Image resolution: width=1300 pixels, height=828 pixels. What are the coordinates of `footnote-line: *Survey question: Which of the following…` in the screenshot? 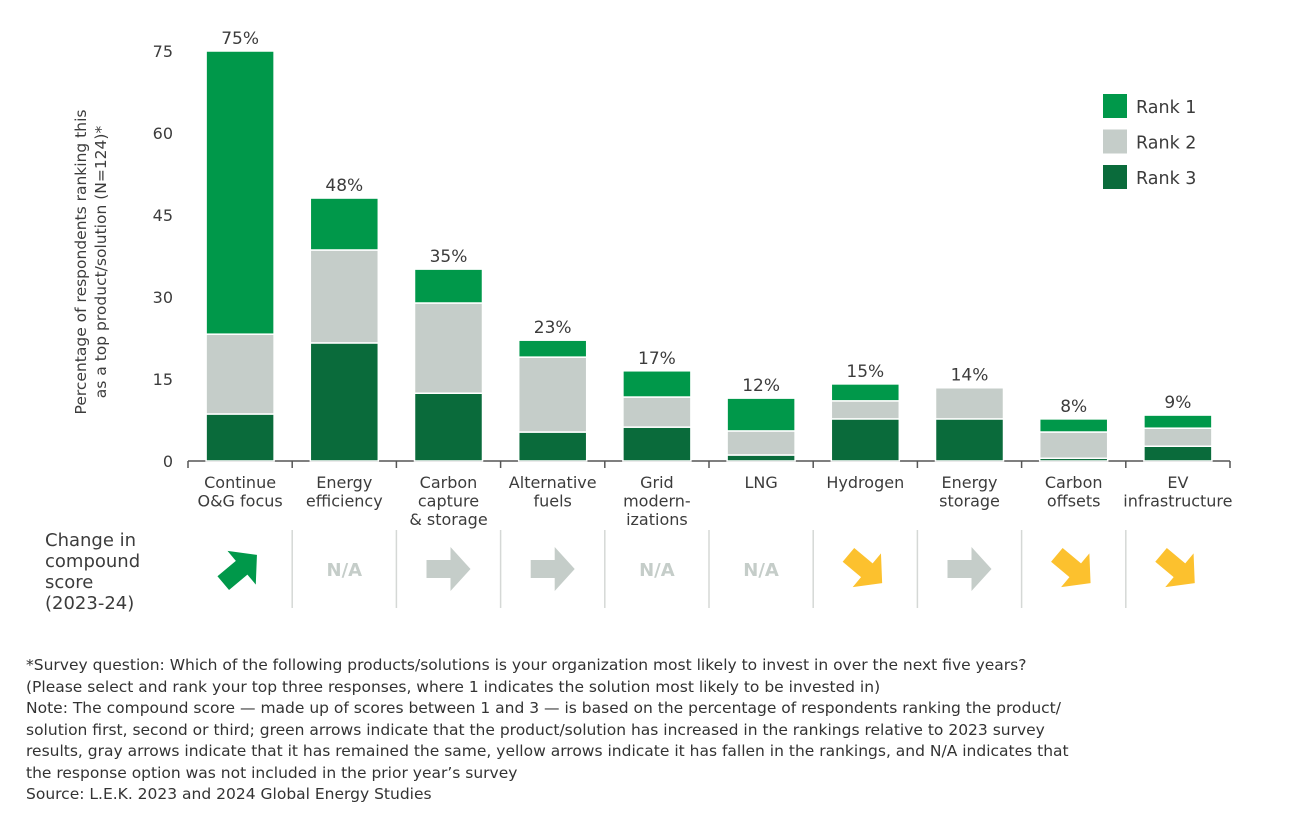 It's located at (526, 665).